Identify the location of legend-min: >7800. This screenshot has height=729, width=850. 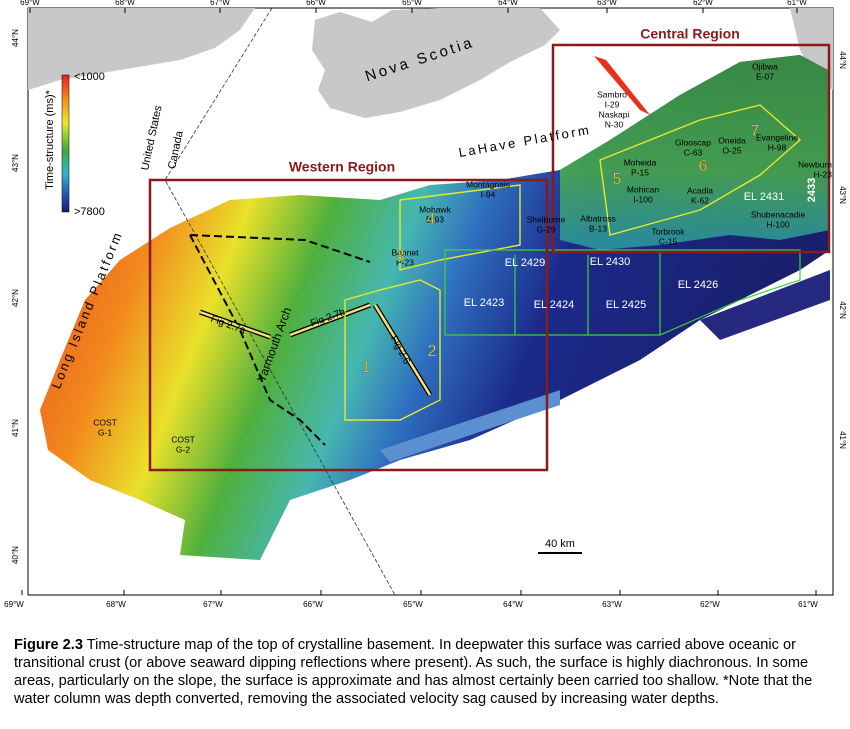
(89, 212).